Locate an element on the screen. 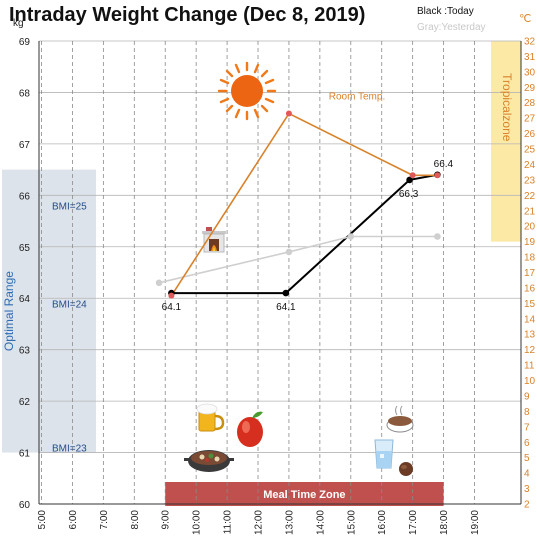  soup-bowl-icon is located at coordinates (400, 419).